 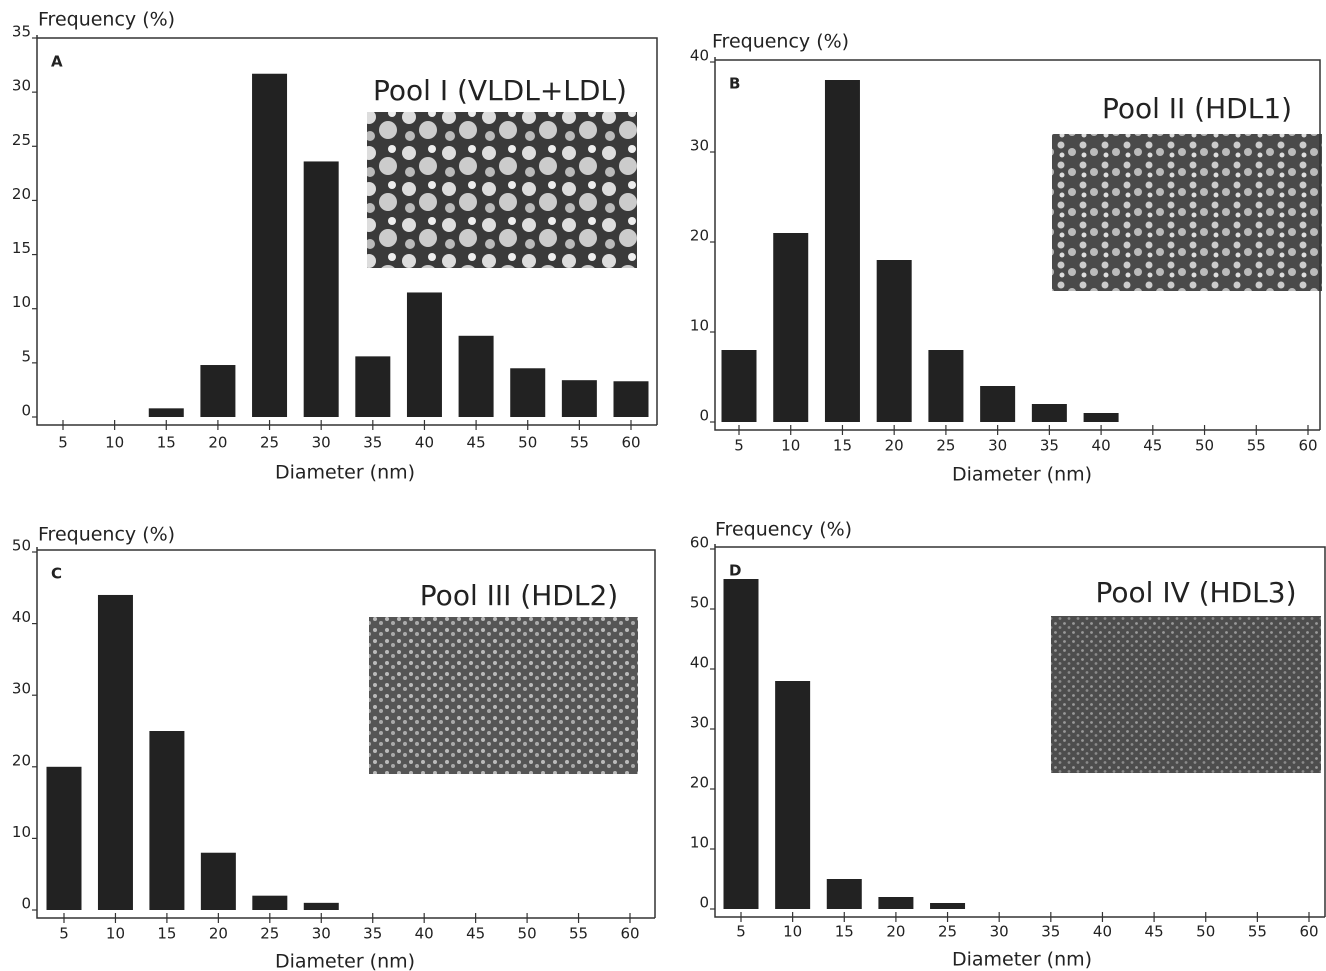 I want to click on inset-title: Pool IV (HDL3), so click(x=1195, y=592).